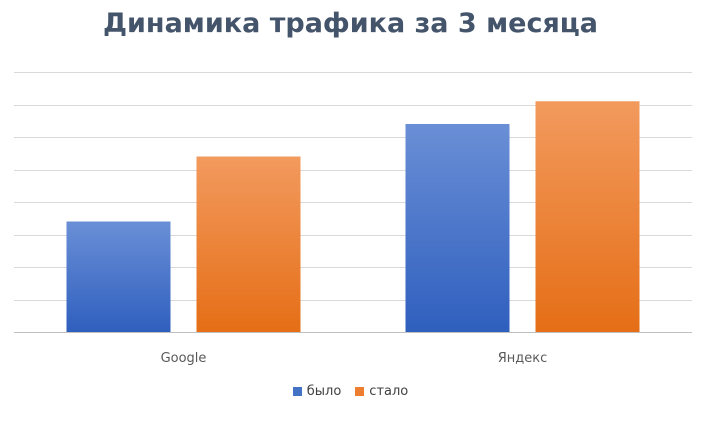 This screenshot has height=422, width=701. What do you see at coordinates (587, 216) in the screenshot?
I see `bar-стало-Яндекс` at bounding box center [587, 216].